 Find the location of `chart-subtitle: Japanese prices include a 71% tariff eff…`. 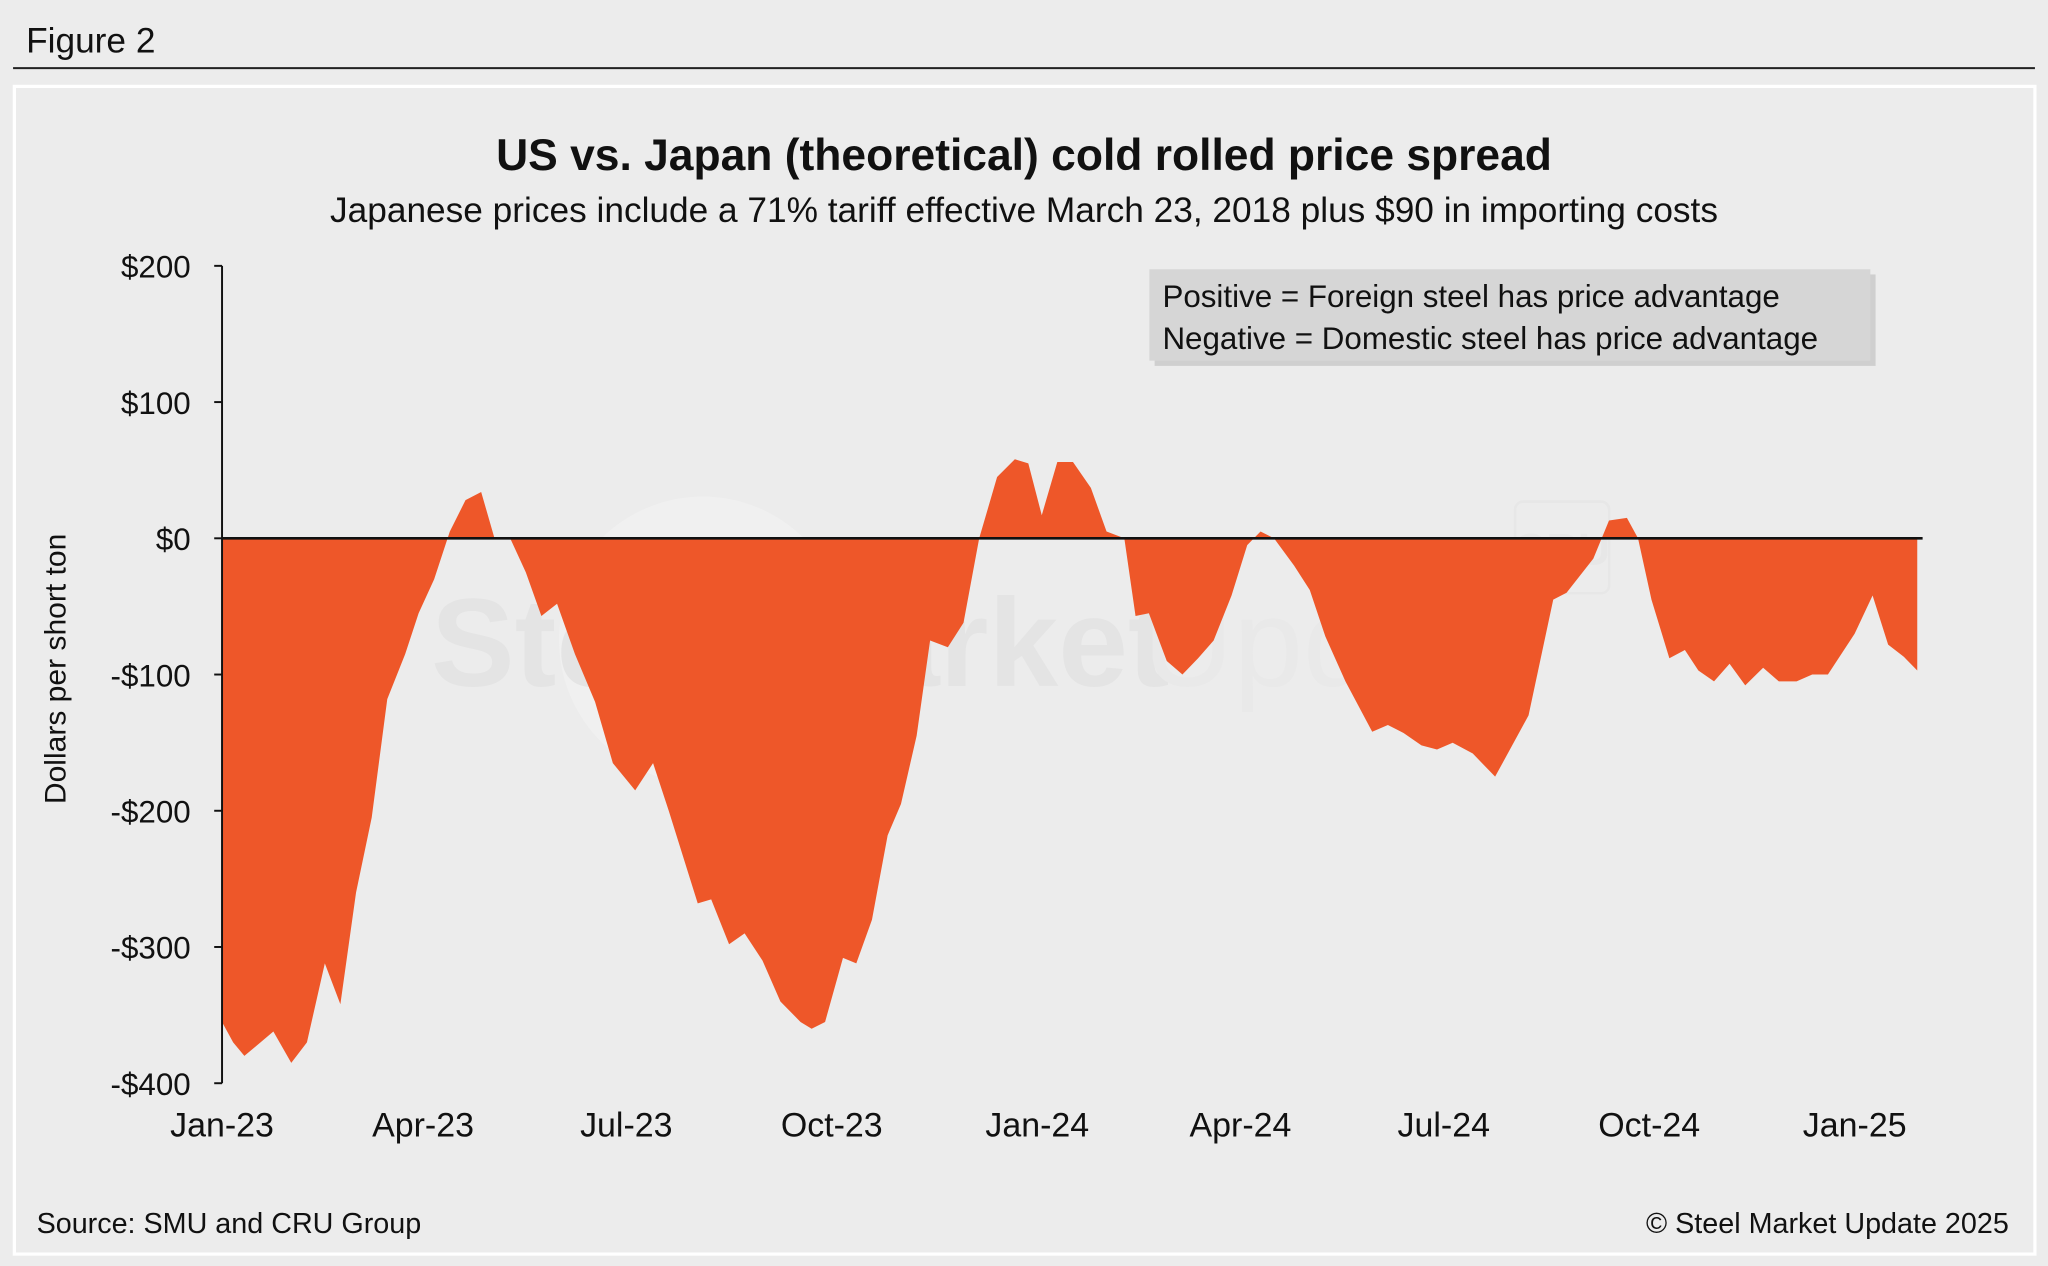

chart-subtitle: Japanese prices include a 71% tariff eff… is located at coordinates (1024, 210).